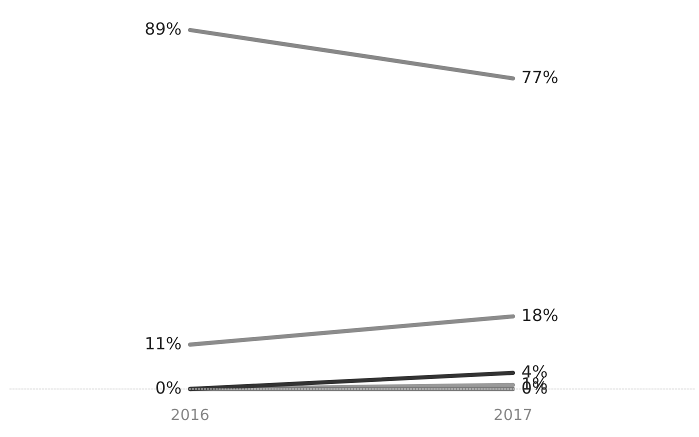 The height and width of the screenshot is (437, 699). Describe the element at coordinates (163, 343) in the screenshot. I see `data-label: 11%` at that location.